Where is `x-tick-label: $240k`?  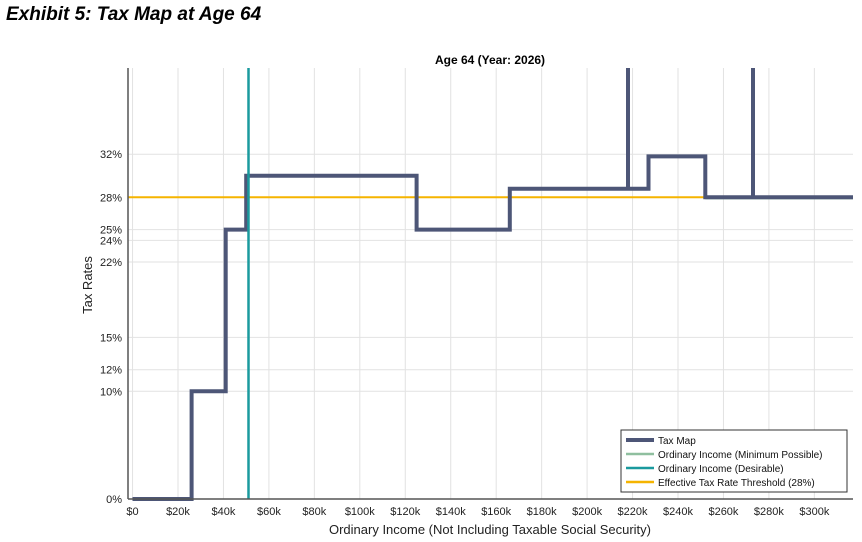 x-tick-label: $240k is located at coordinates (678, 512).